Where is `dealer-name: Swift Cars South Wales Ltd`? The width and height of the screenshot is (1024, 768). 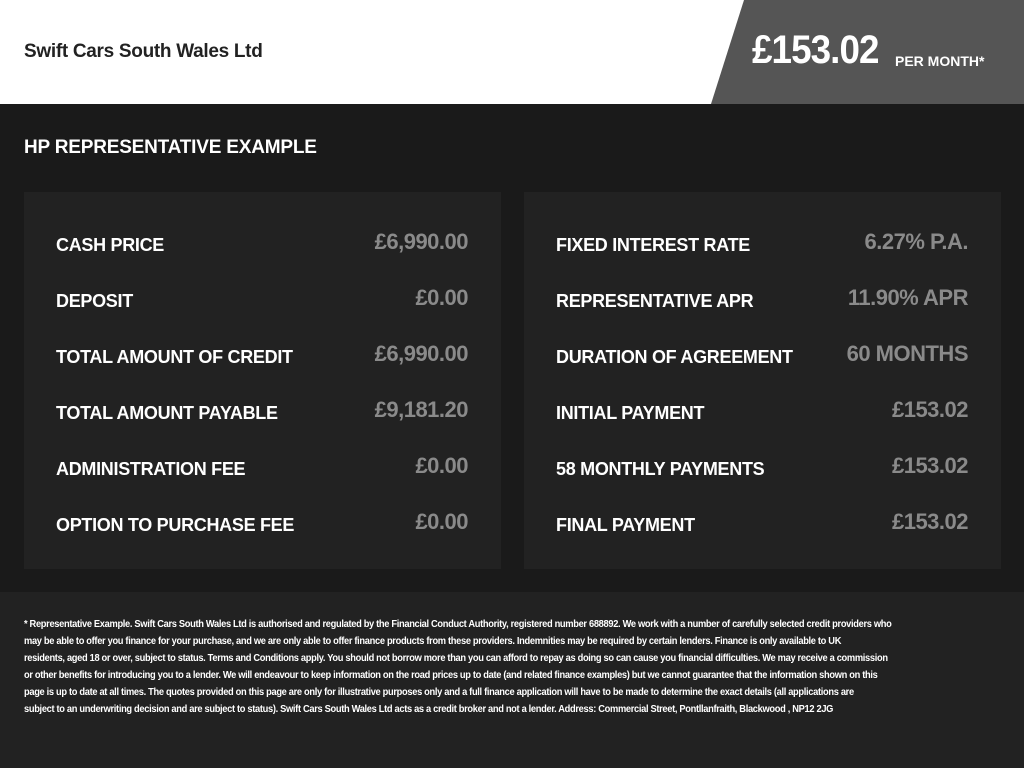
dealer-name: Swift Cars South Wales Ltd is located at coordinates (143, 51).